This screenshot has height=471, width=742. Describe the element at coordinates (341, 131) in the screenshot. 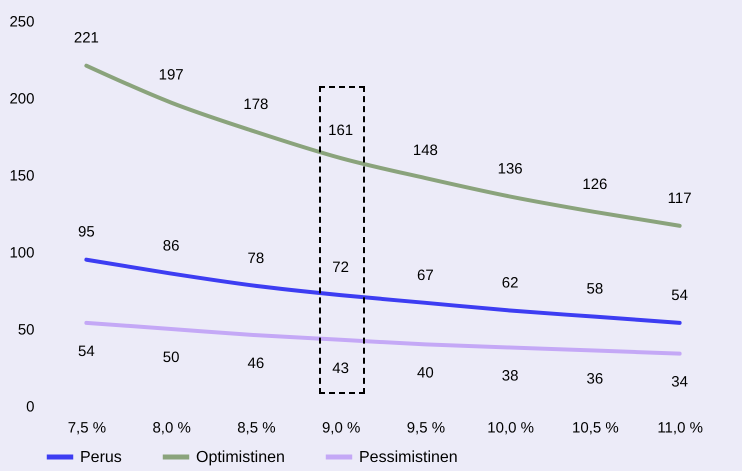

I see `data-label: 161` at that location.